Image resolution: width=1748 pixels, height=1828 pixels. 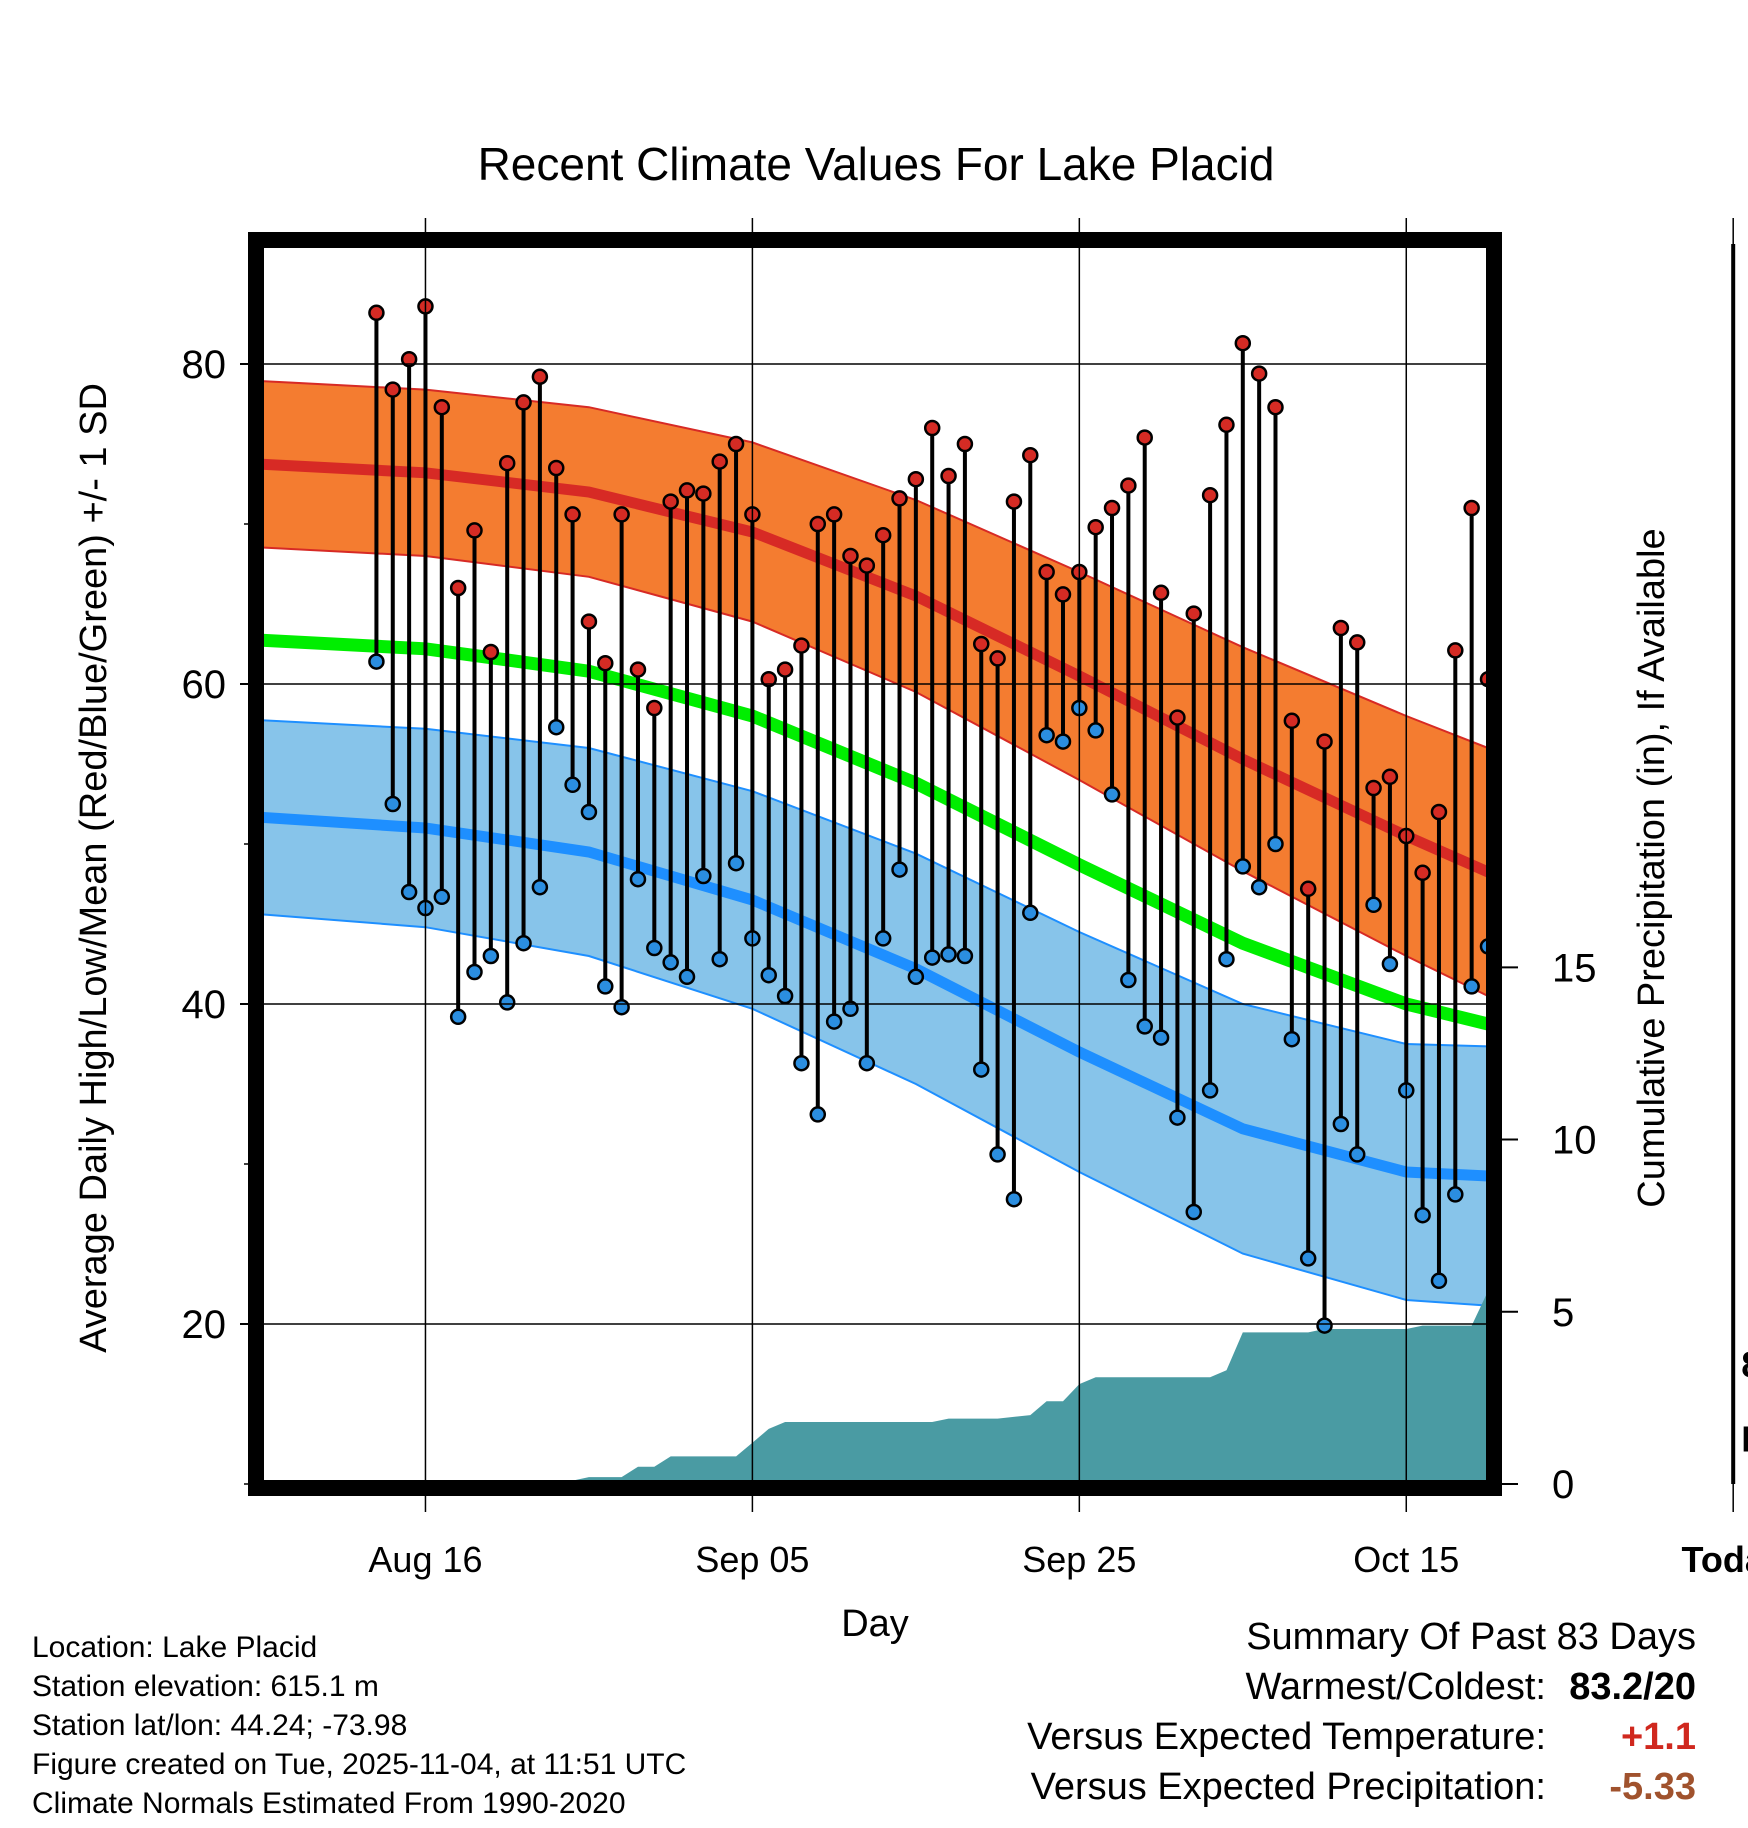 What do you see at coordinates (205, 1686) in the screenshot?
I see `elevation-text: Station elevation: 615.1 m` at bounding box center [205, 1686].